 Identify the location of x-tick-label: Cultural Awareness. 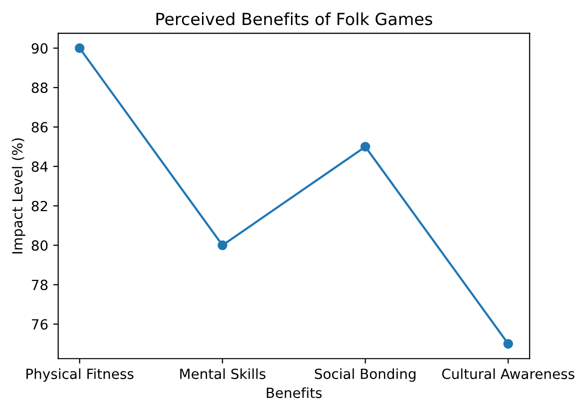
(508, 374).